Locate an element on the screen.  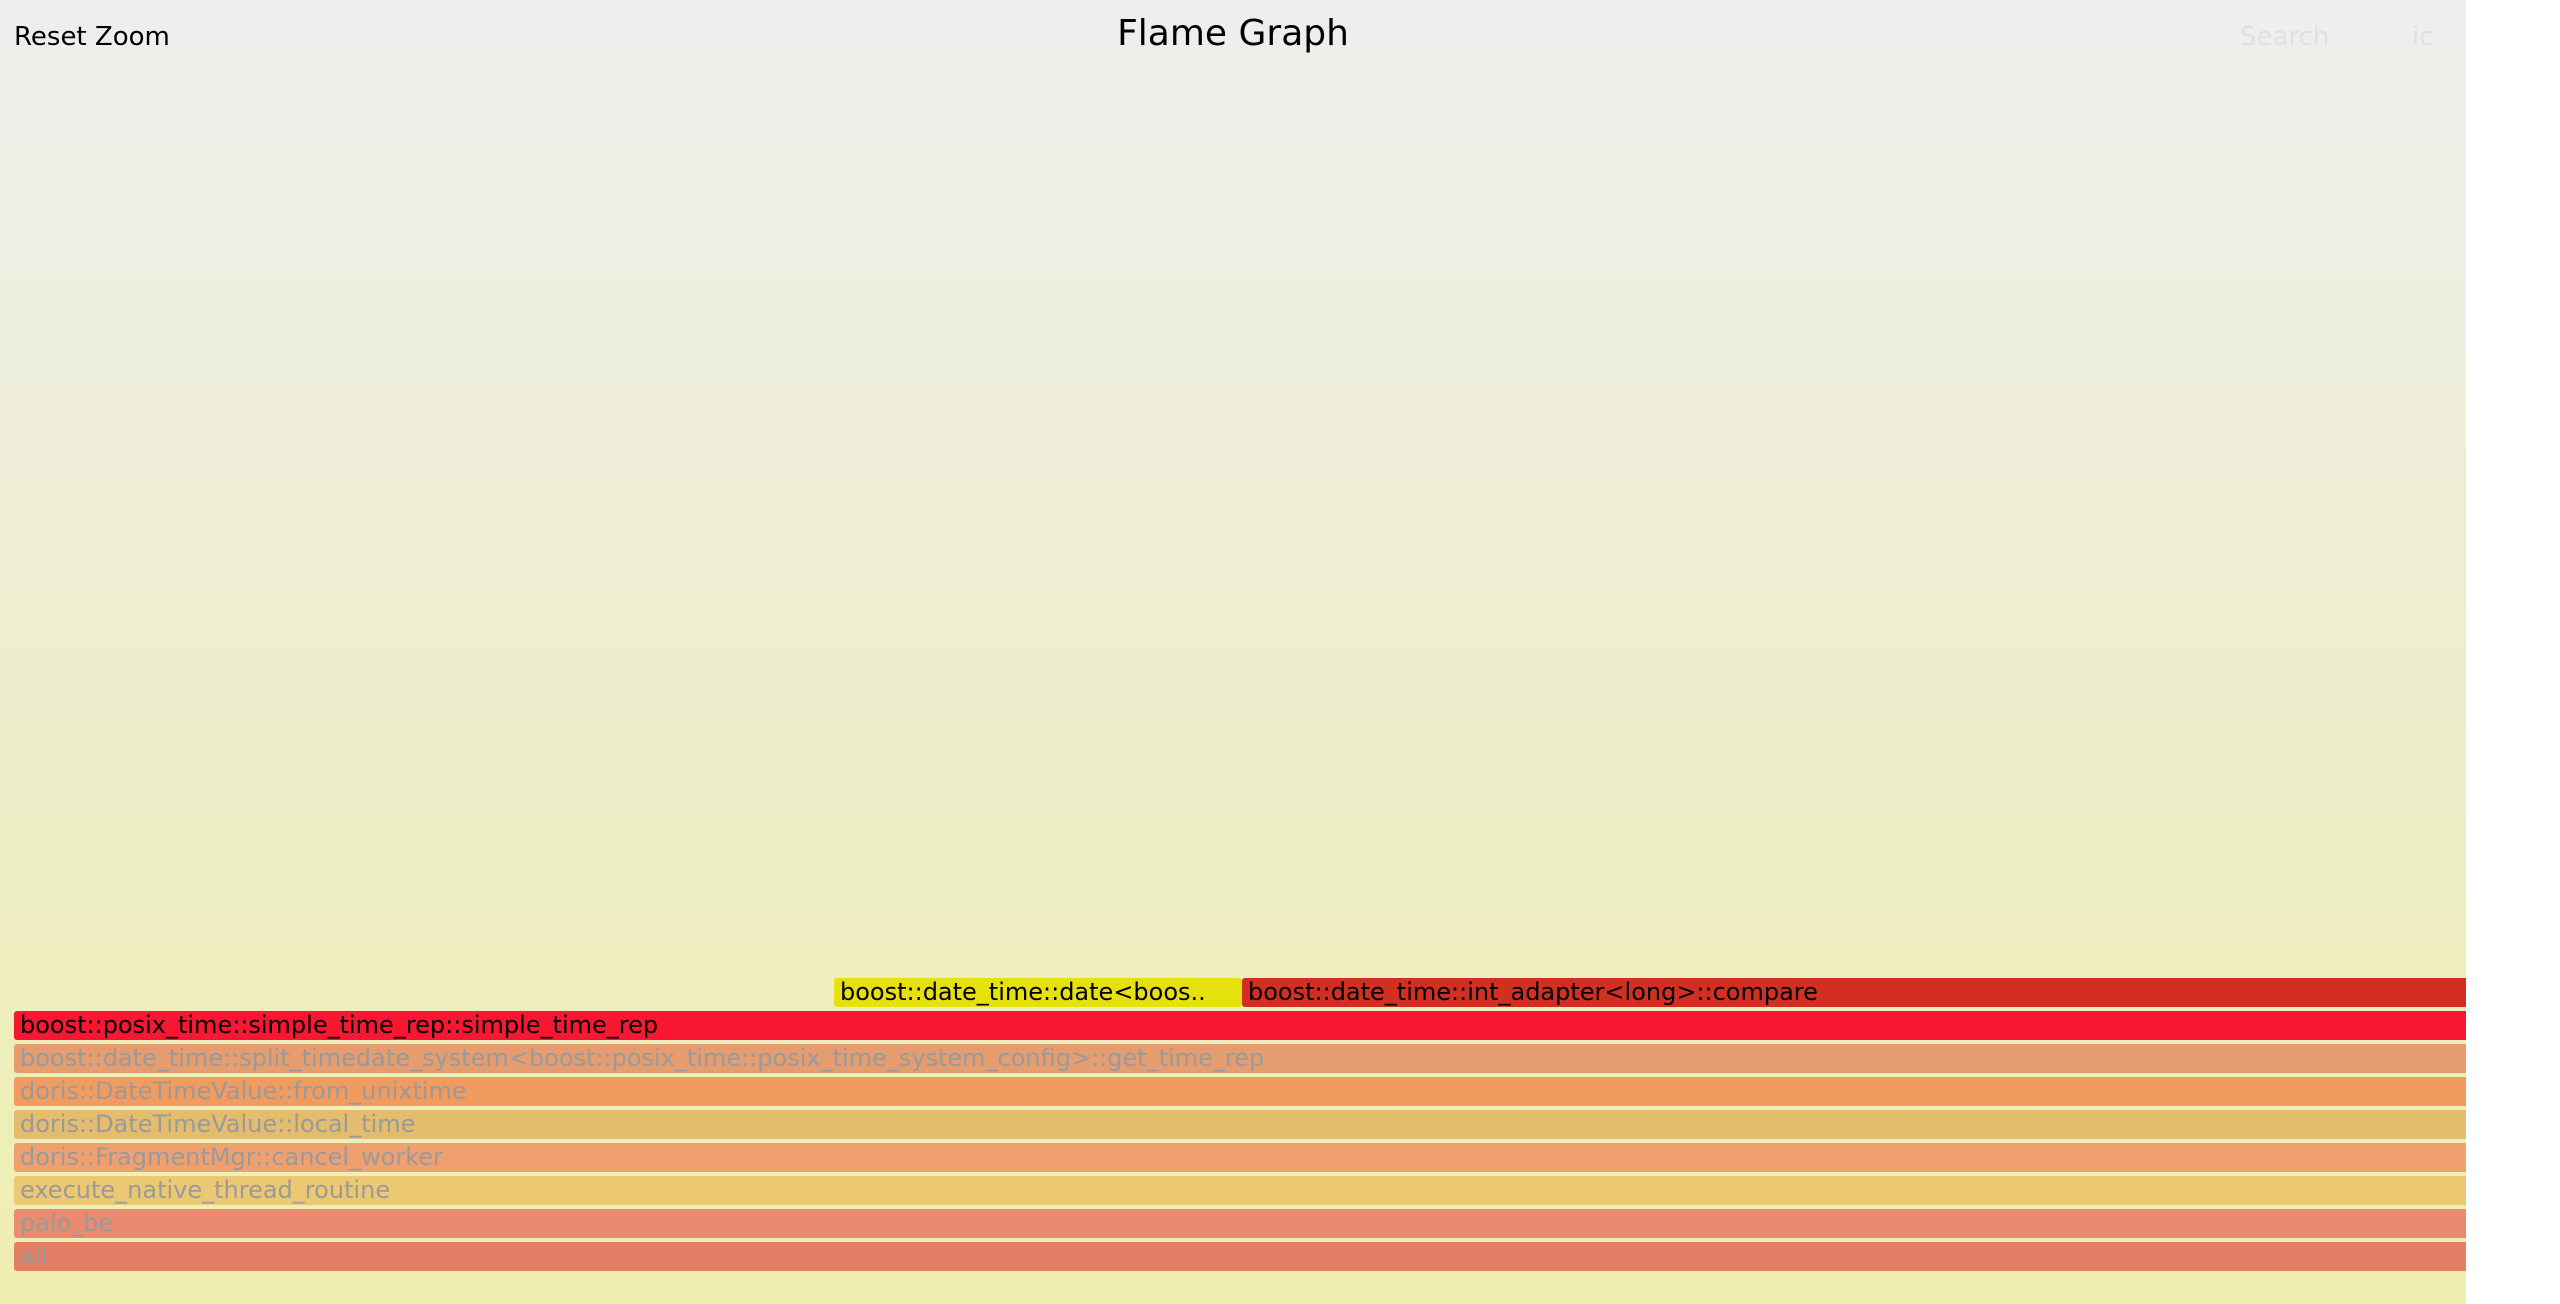
frame-cancel-worker: doris::FragmentMgr::cancel_worker is located at coordinates (1240, 1157).